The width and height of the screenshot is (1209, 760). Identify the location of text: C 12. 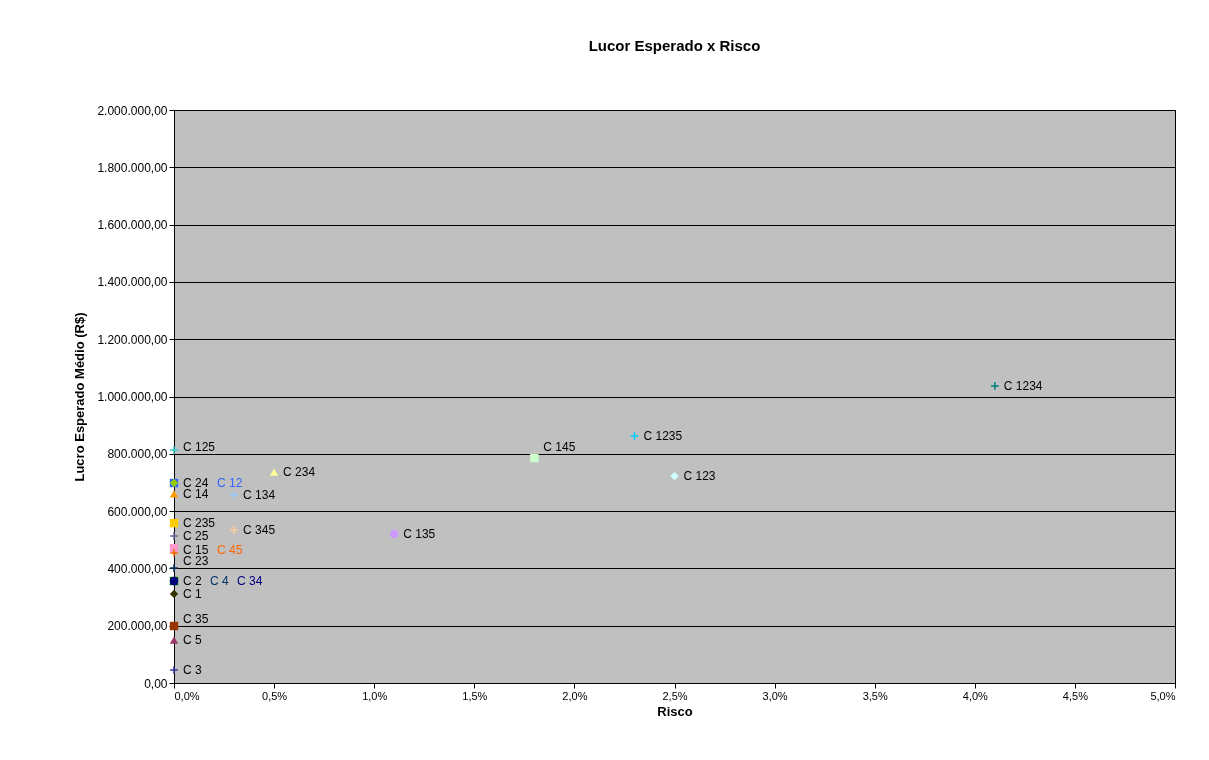
(230, 483).